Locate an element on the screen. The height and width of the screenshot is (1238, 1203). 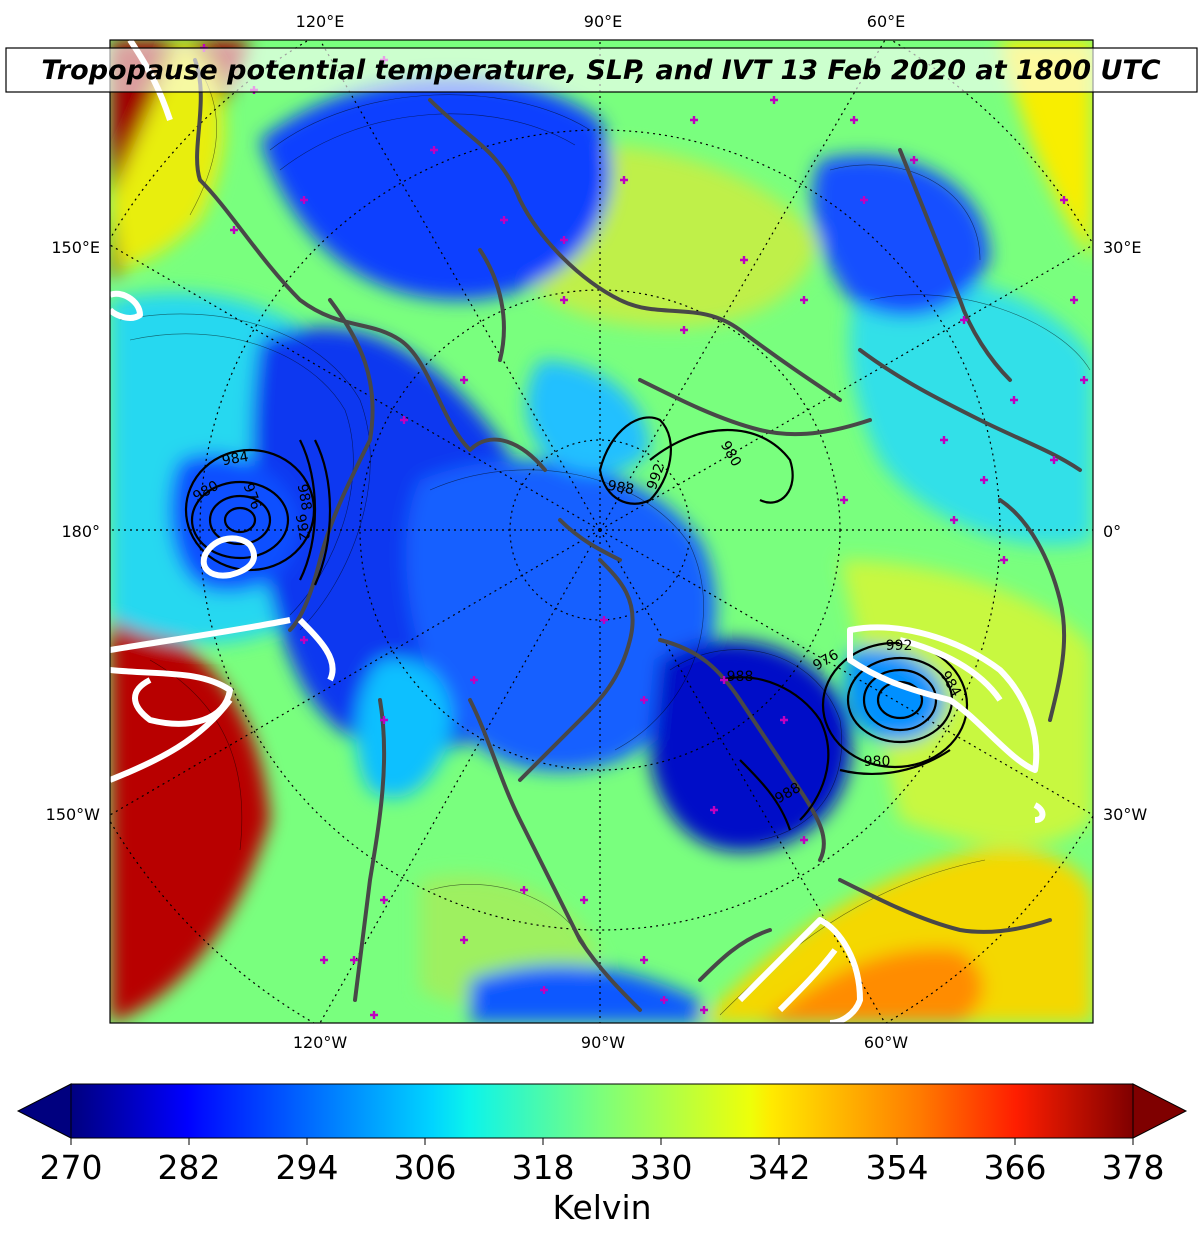
lon-label-bottom-0: 120°W is located at coordinates (320, 1042).